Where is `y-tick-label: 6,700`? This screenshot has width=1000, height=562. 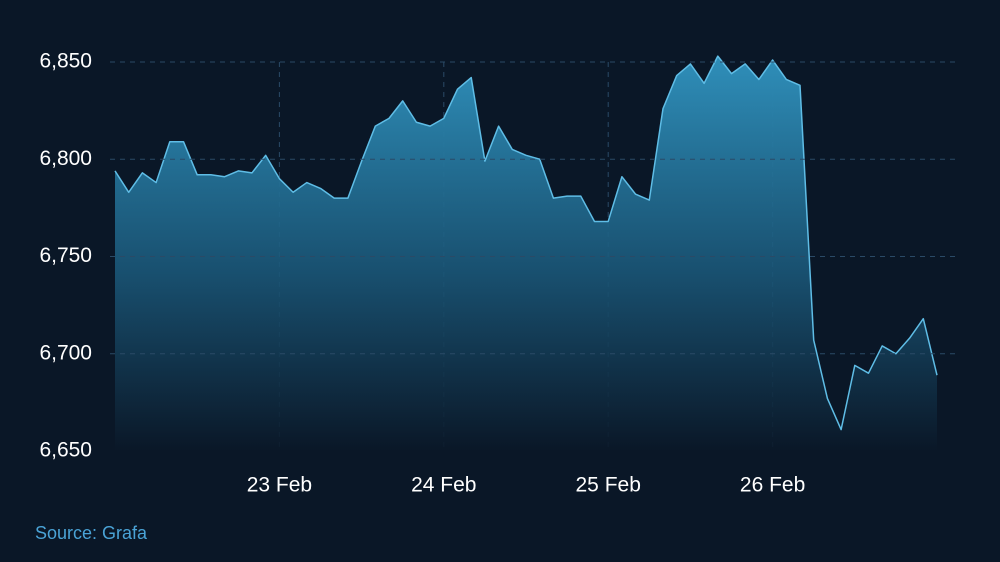 y-tick-label: 6,700 is located at coordinates (65, 352).